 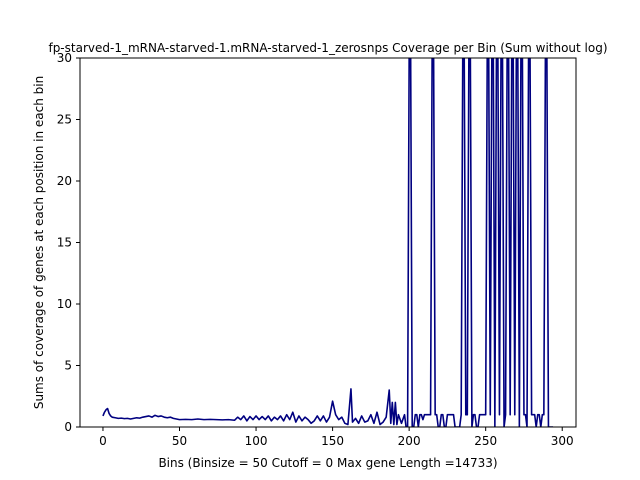 What do you see at coordinates (332, 441) in the screenshot?
I see `x-tick-label: 150` at bounding box center [332, 441].